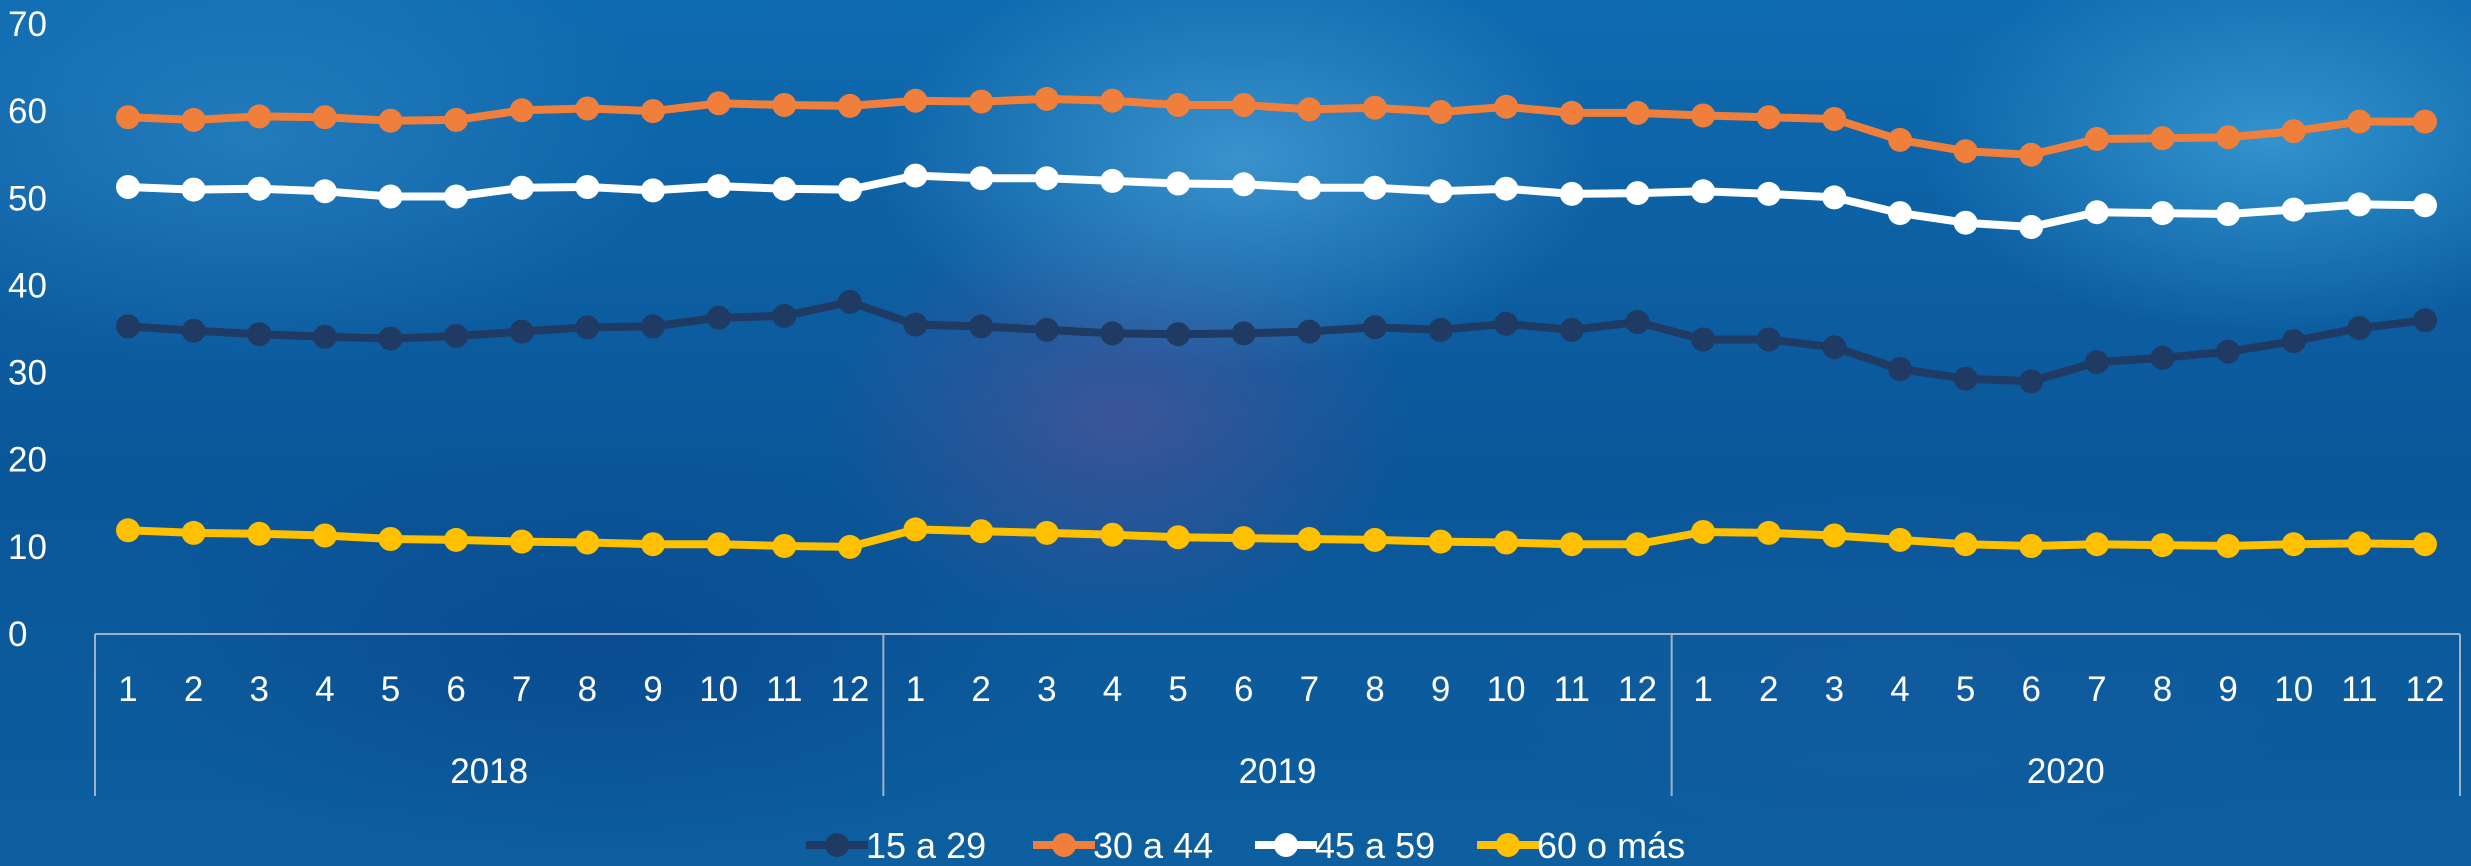 This screenshot has width=2471, height=866. Describe the element at coordinates (1375, 845) in the screenshot. I see `legend-label: 45 a 59` at that location.